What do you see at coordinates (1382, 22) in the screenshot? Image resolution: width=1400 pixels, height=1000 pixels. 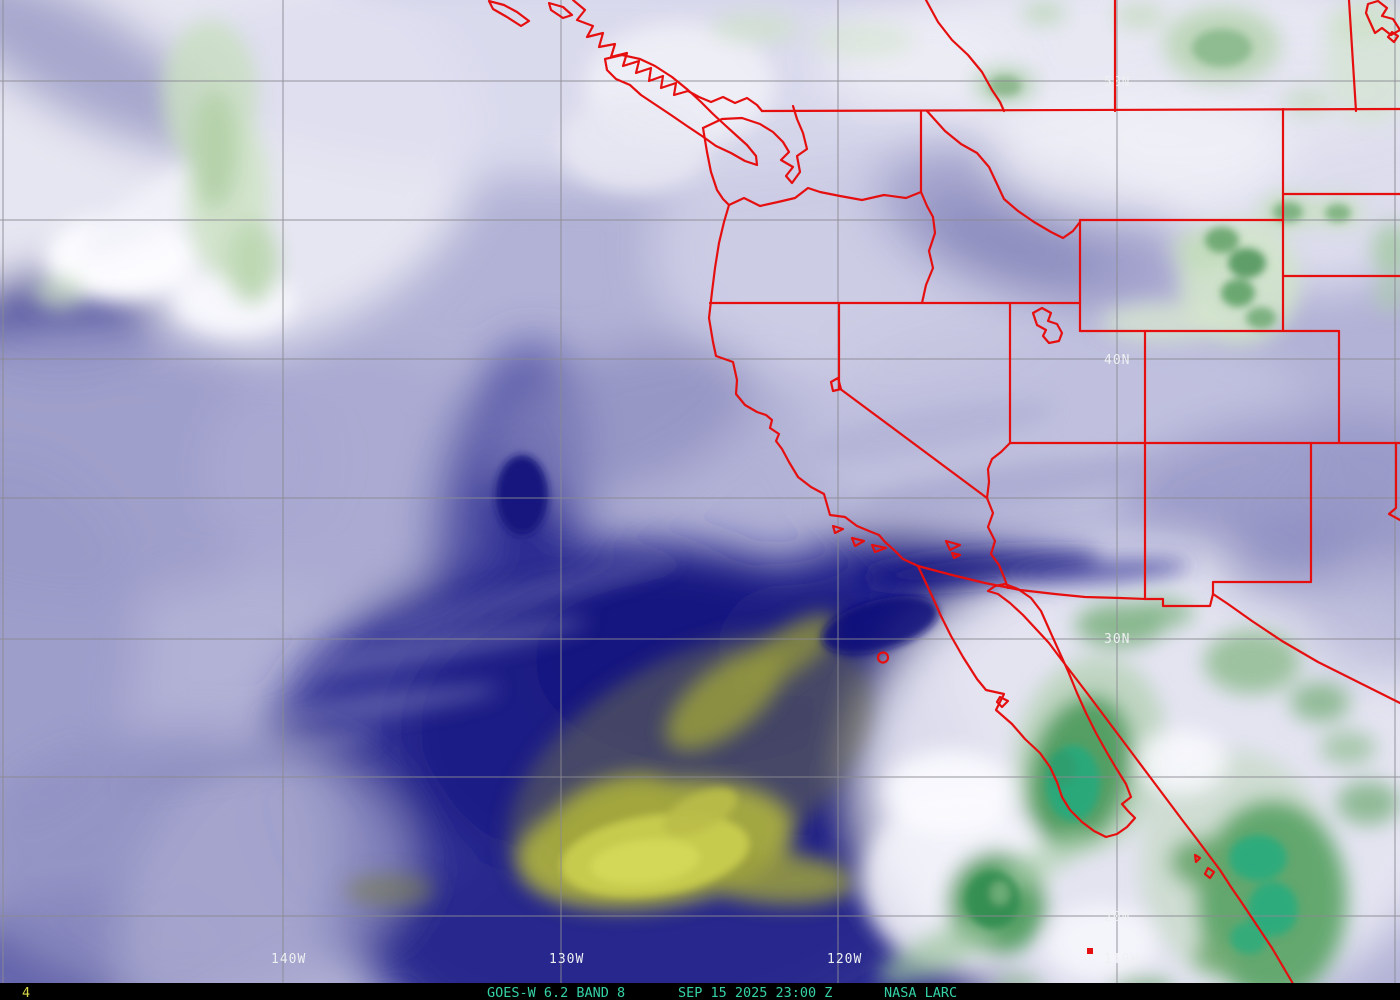 I see `manitoba-lakes-outline` at bounding box center [1382, 22].